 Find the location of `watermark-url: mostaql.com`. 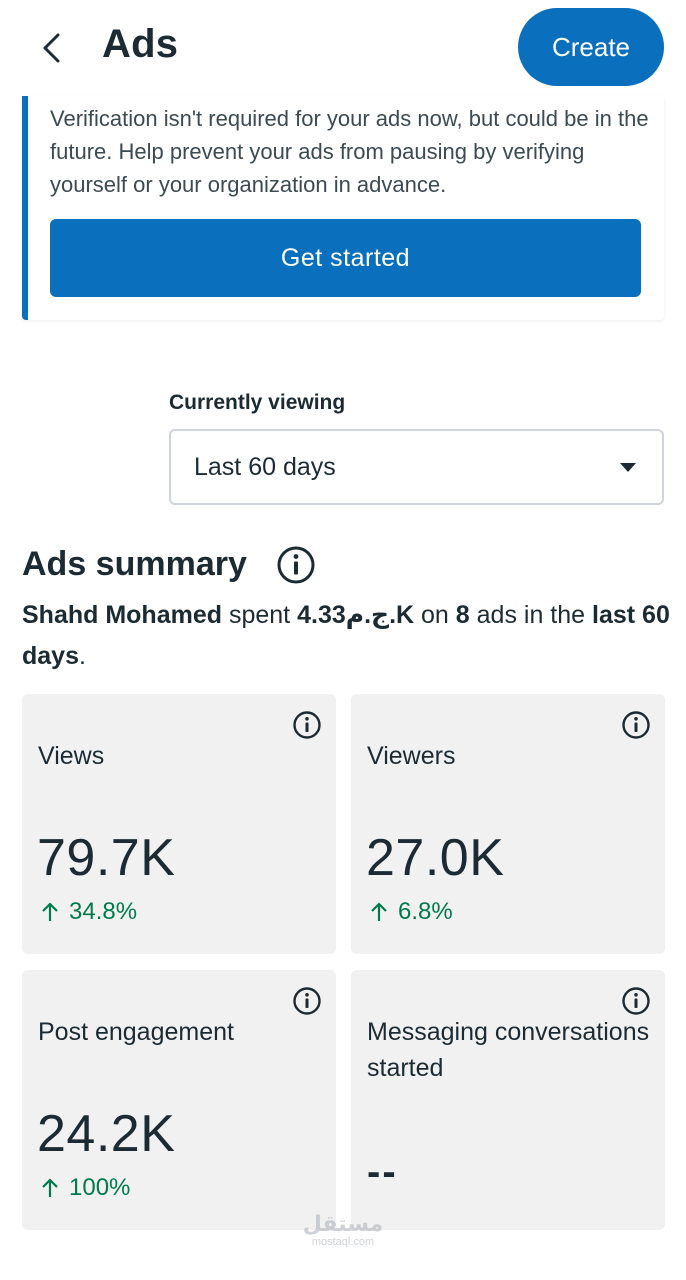

watermark-url: mostaql.com is located at coordinates (343, 1242).